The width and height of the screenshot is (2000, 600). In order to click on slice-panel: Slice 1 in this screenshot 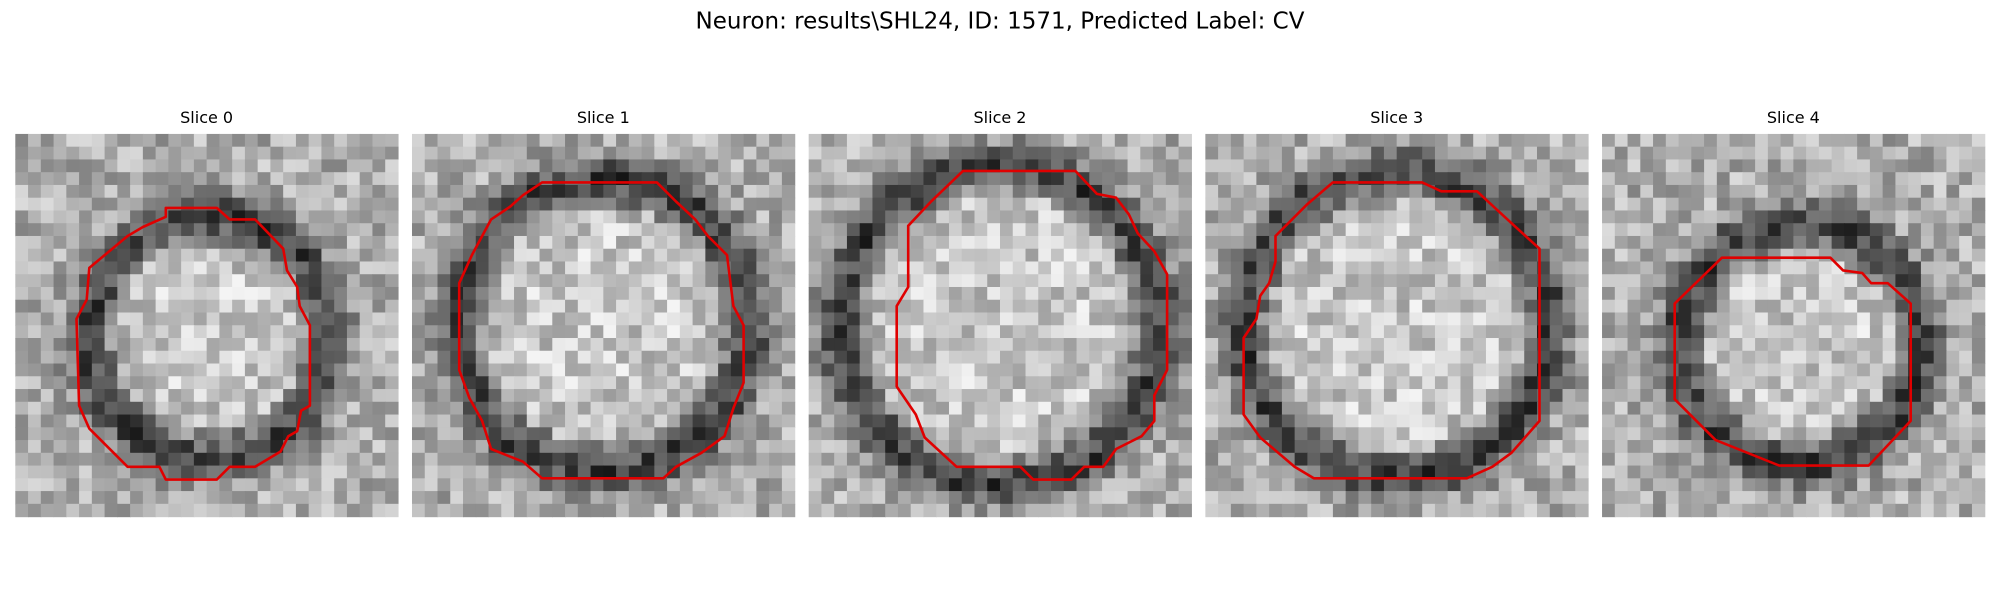, I will do `click(603, 313)`.